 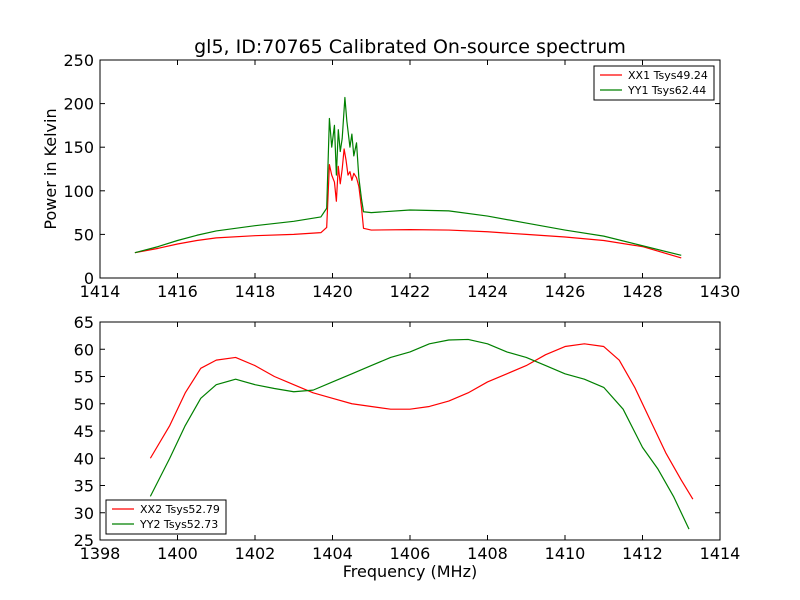 I want to click on legend-label: XX1 Tsys49.24, so click(x=668, y=75).